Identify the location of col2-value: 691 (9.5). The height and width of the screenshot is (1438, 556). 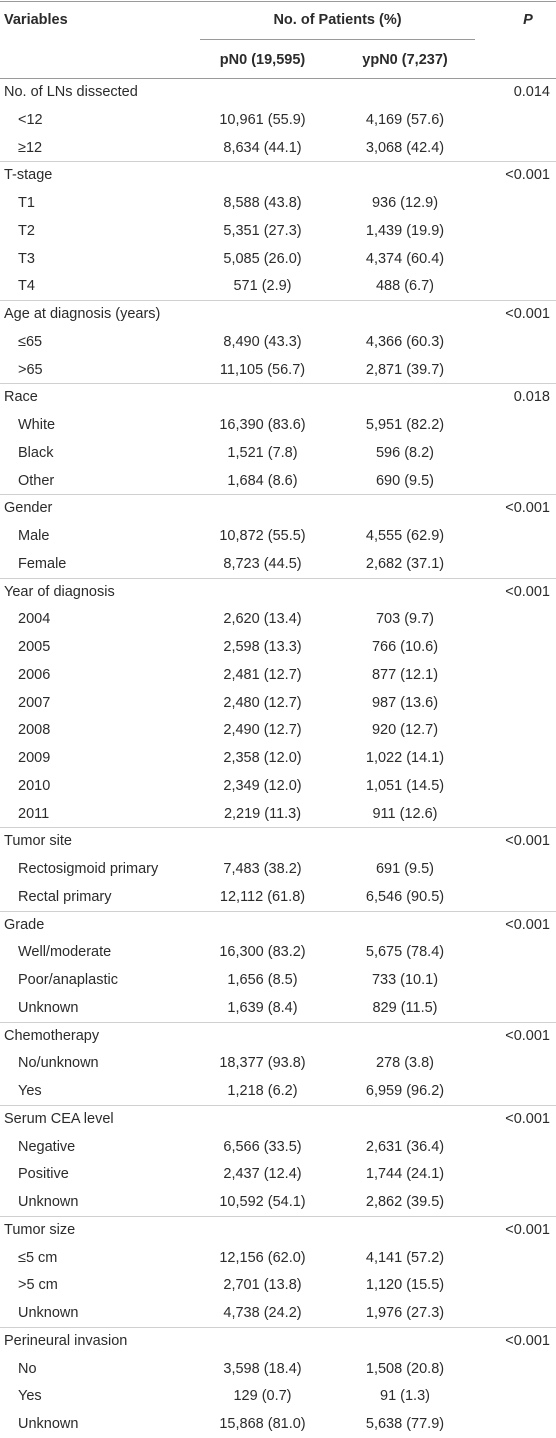
(405, 869).